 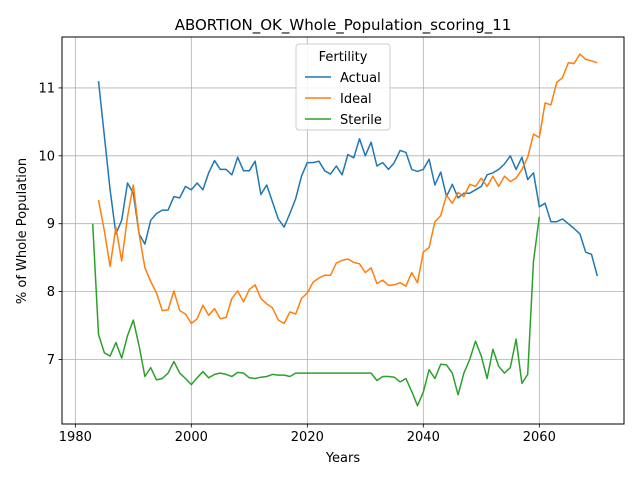 I want to click on x-tick-label: 2020, so click(x=307, y=437).